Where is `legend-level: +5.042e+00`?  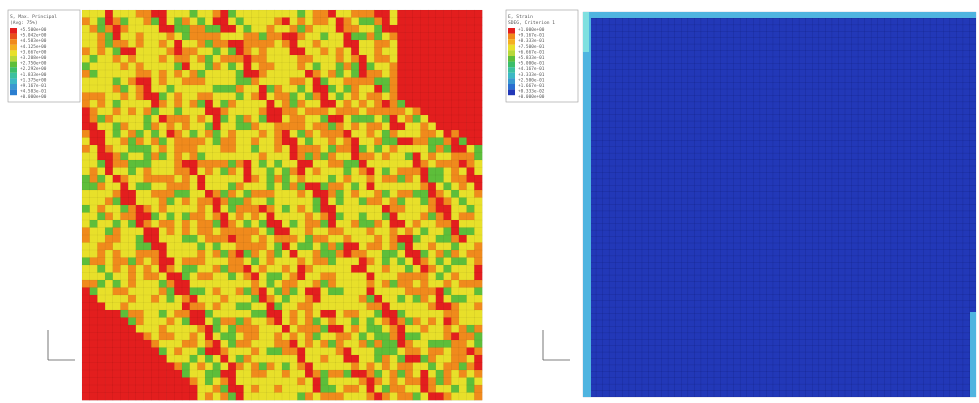 legend-level: +5.042e+00 is located at coordinates (33, 36).